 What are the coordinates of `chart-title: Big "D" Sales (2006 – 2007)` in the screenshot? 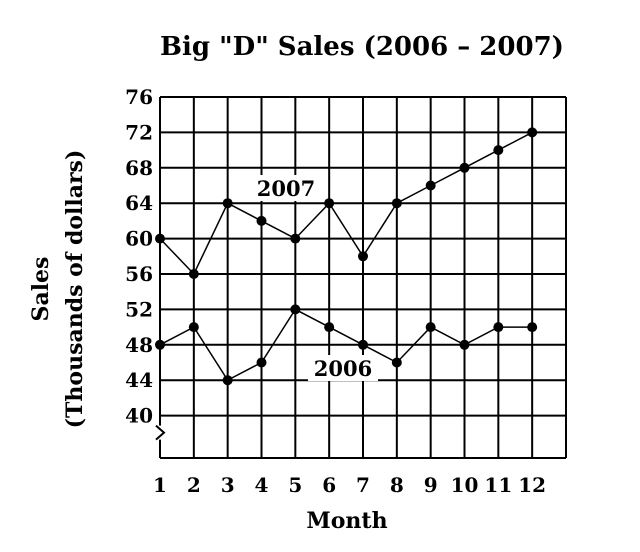 It's located at (362, 47).